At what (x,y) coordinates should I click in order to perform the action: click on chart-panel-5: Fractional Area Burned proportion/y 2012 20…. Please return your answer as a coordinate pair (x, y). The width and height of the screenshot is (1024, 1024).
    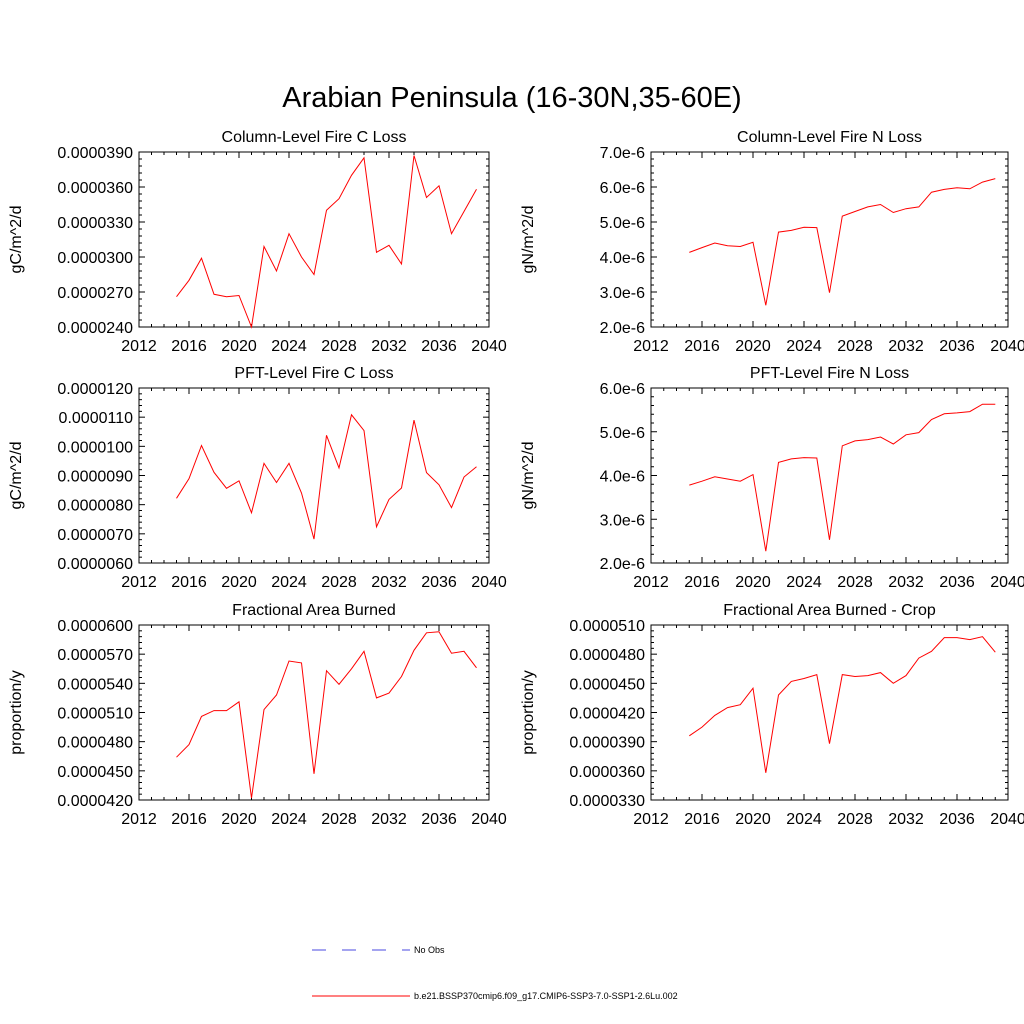
    Looking at the image, I should click on (257, 715).